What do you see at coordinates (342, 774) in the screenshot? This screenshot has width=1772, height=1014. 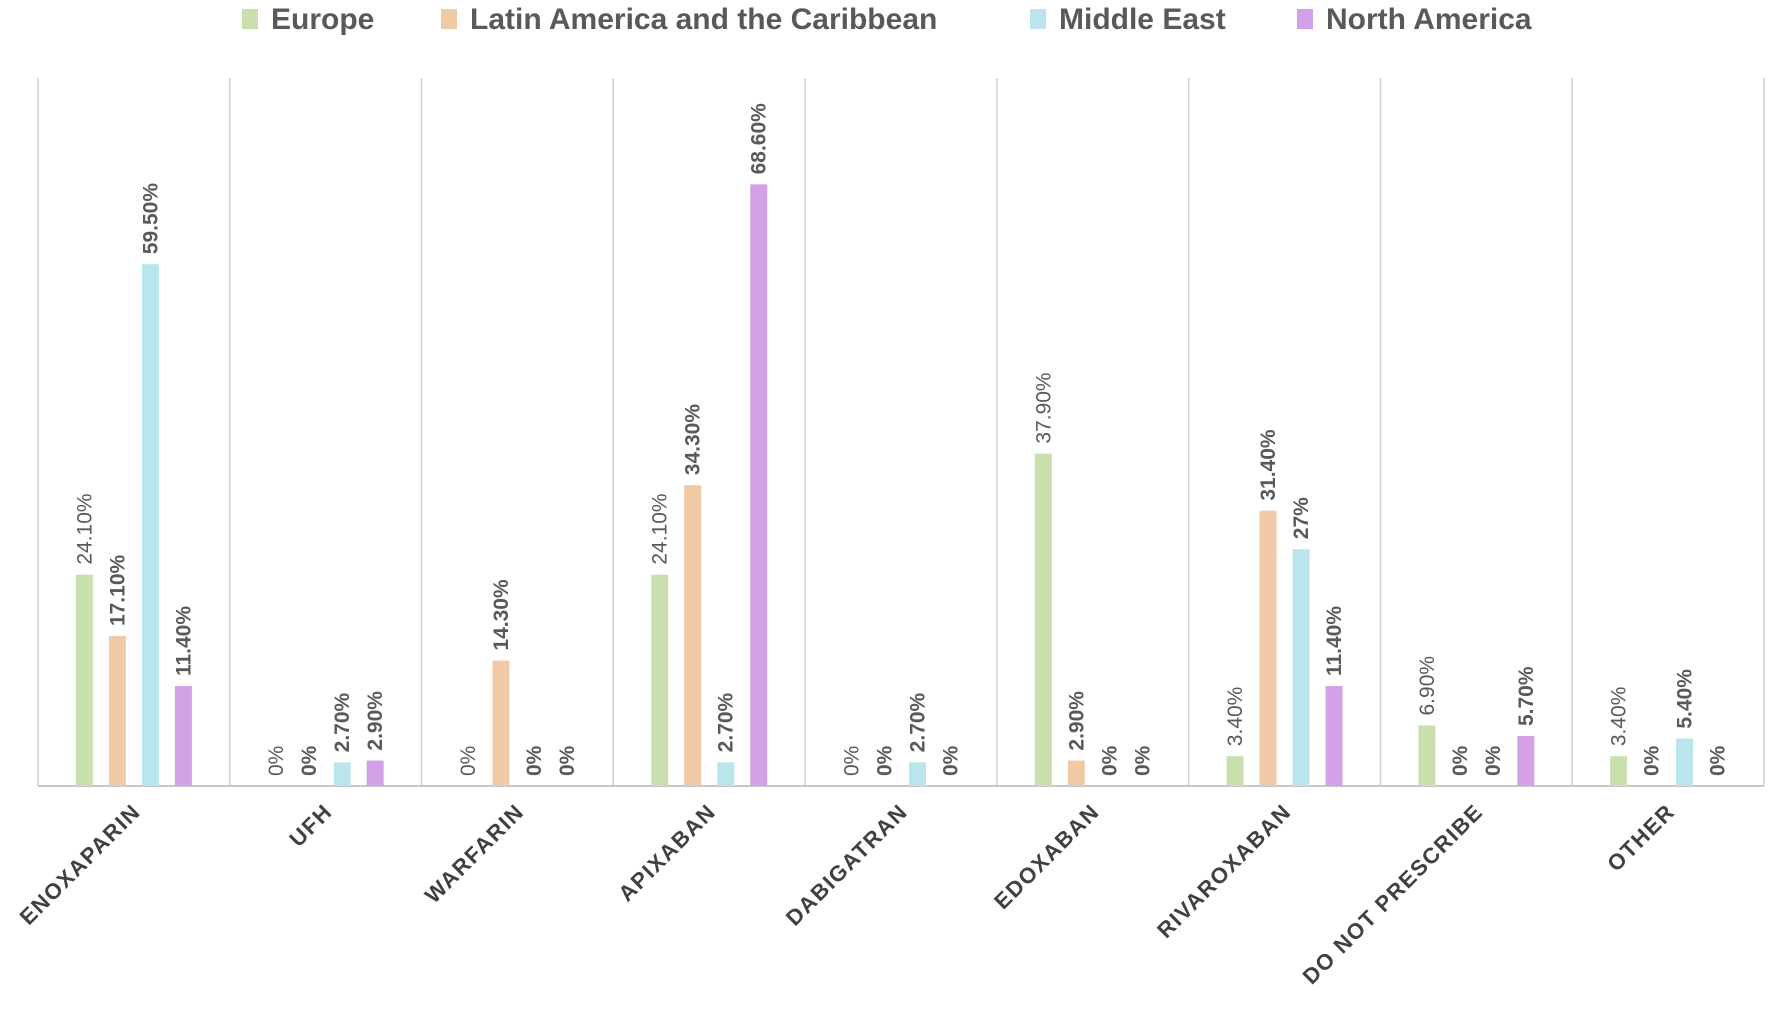 I see `bar-ufh-middle-east` at bounding box center [342, 774].